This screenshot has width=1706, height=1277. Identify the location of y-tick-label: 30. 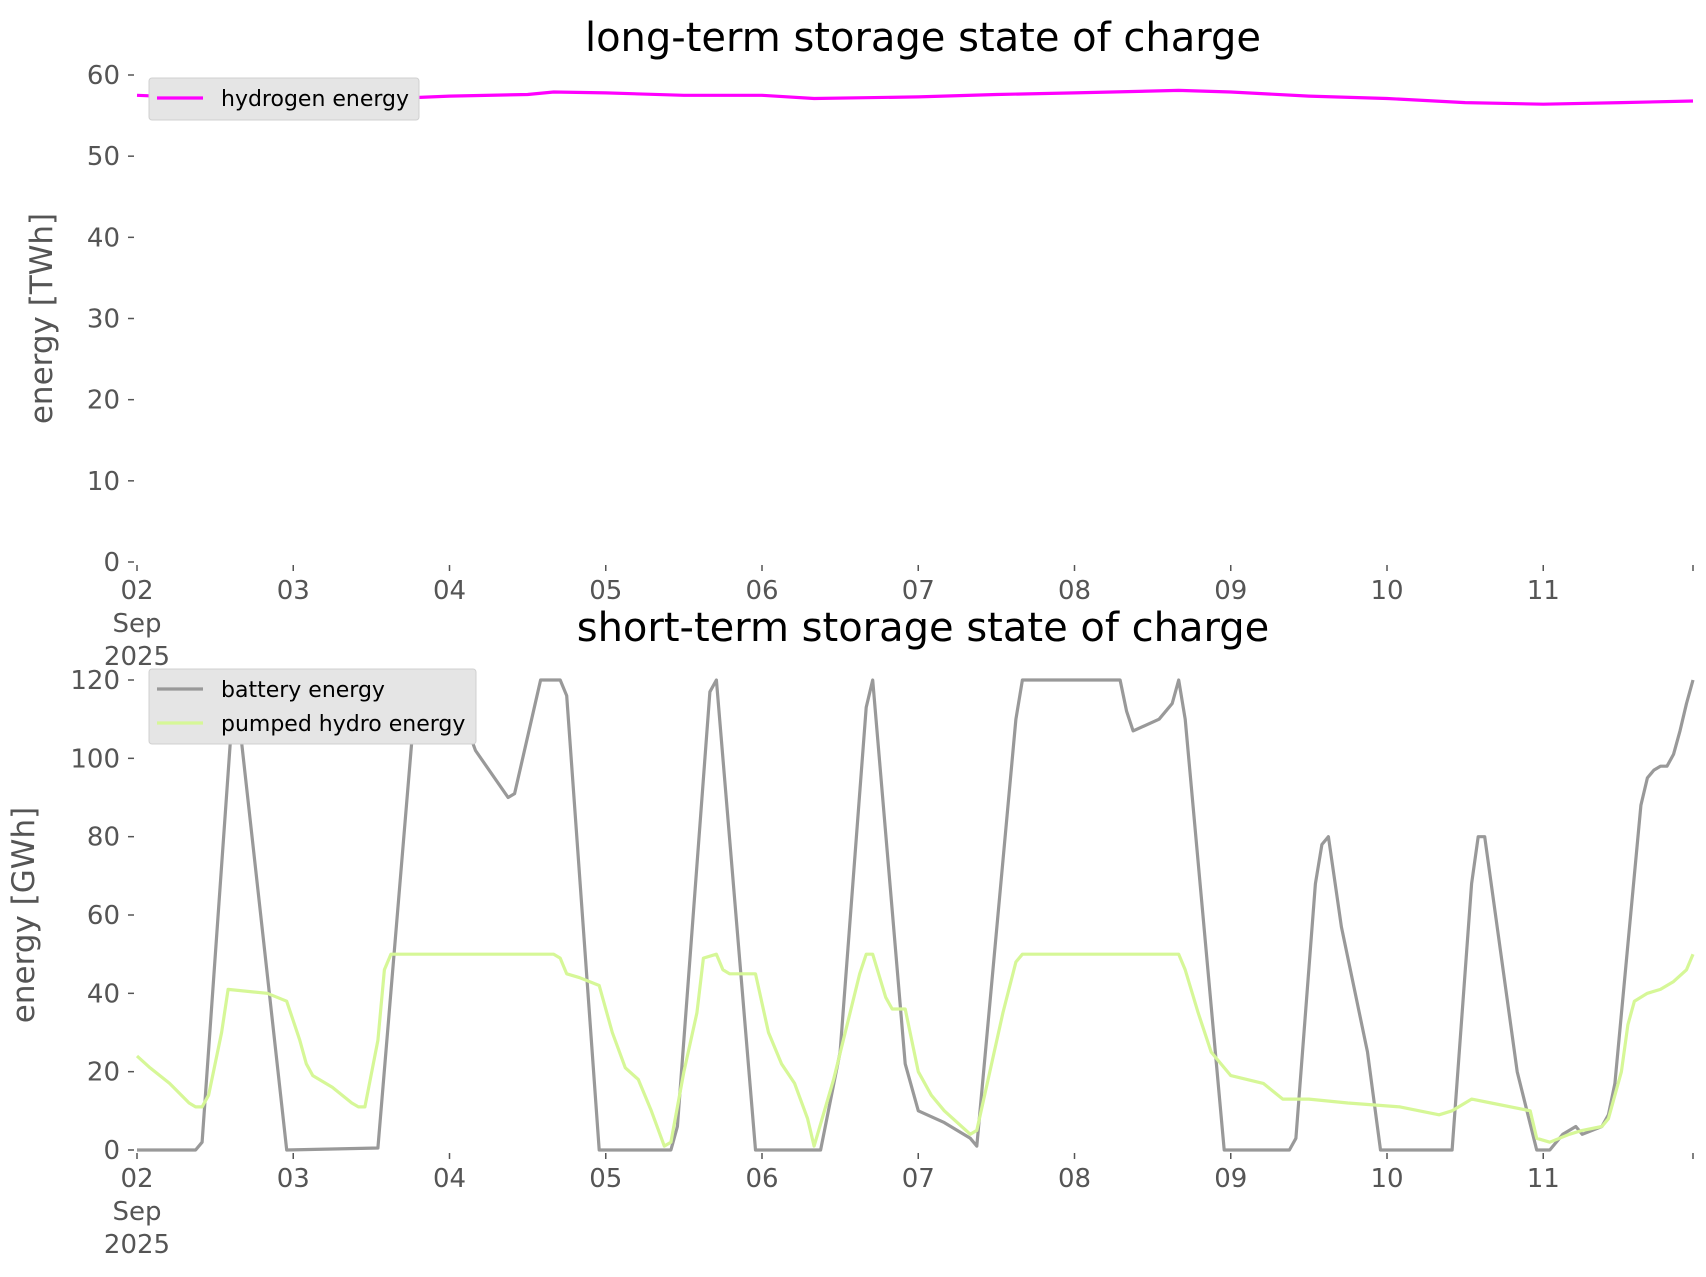
(103, 320).